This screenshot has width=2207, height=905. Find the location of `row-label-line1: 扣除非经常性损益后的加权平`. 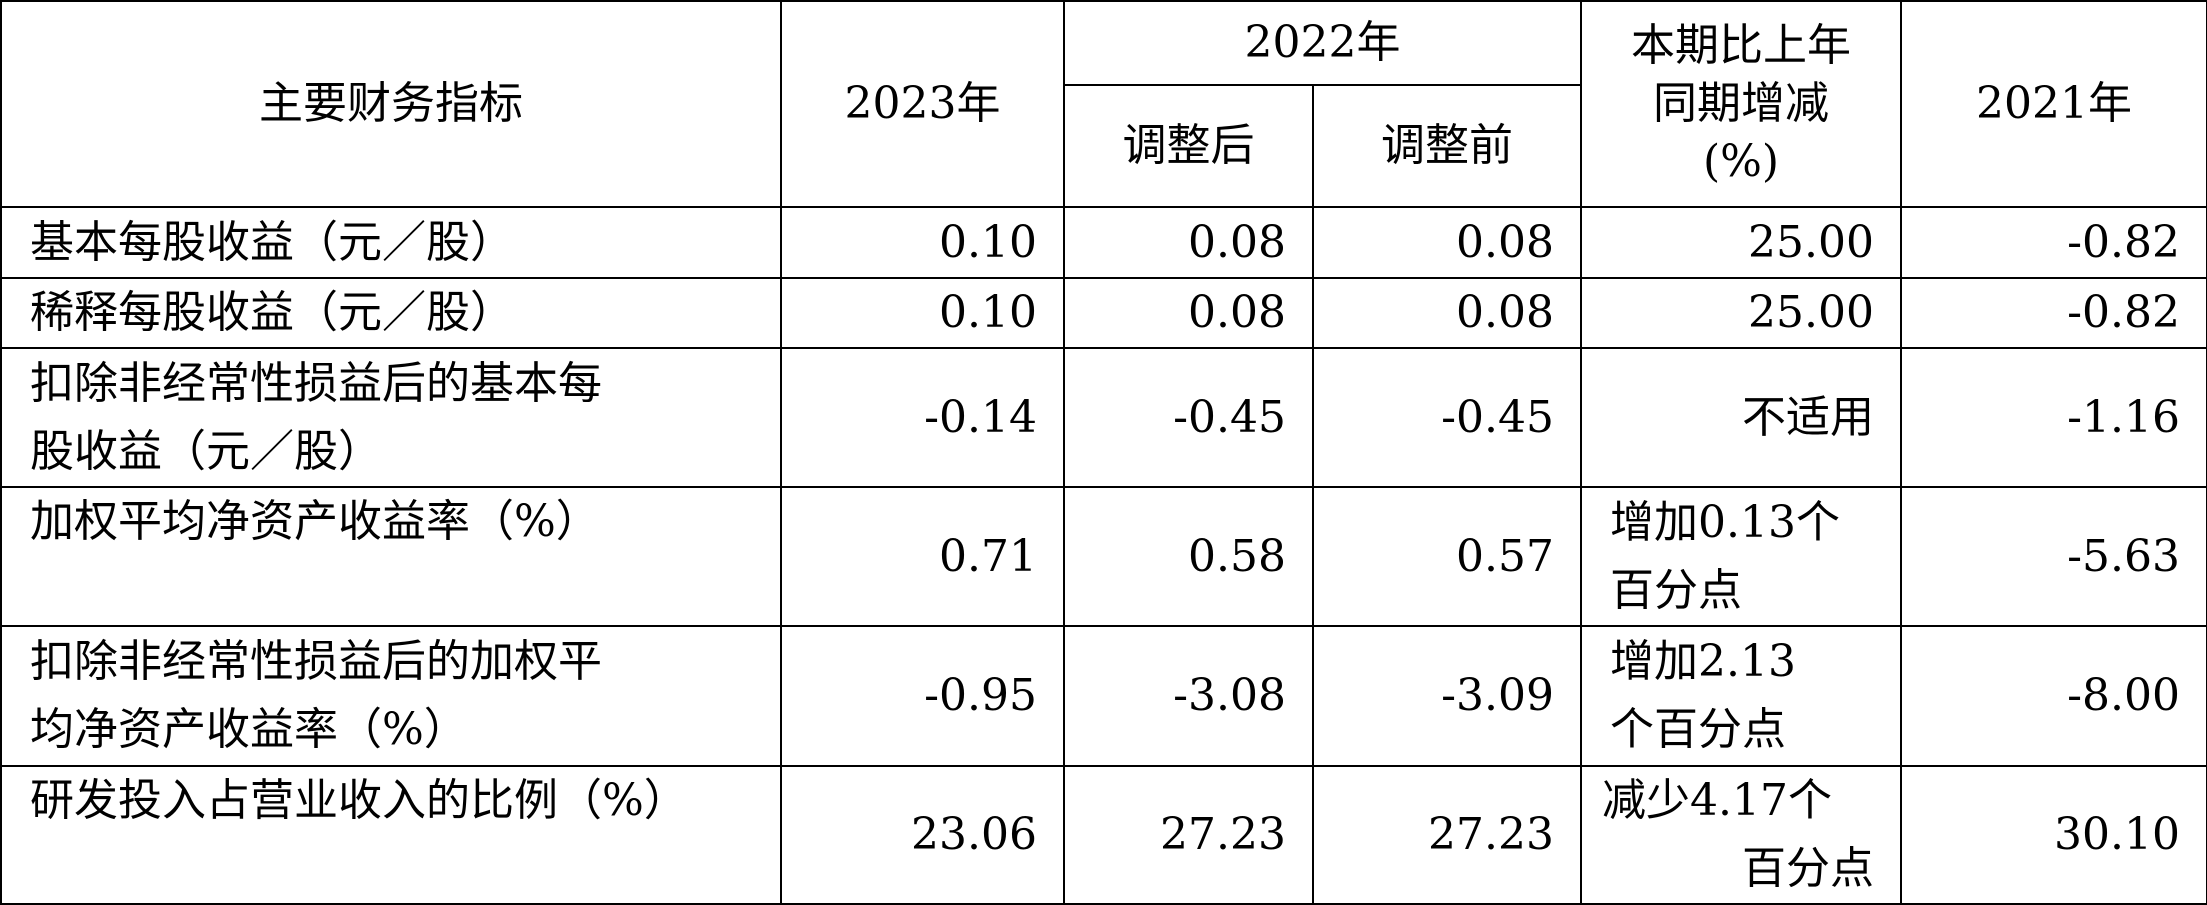

row-label-line1: 扣除非经常性损益后的加权平 is located at coordinates (316, 661).